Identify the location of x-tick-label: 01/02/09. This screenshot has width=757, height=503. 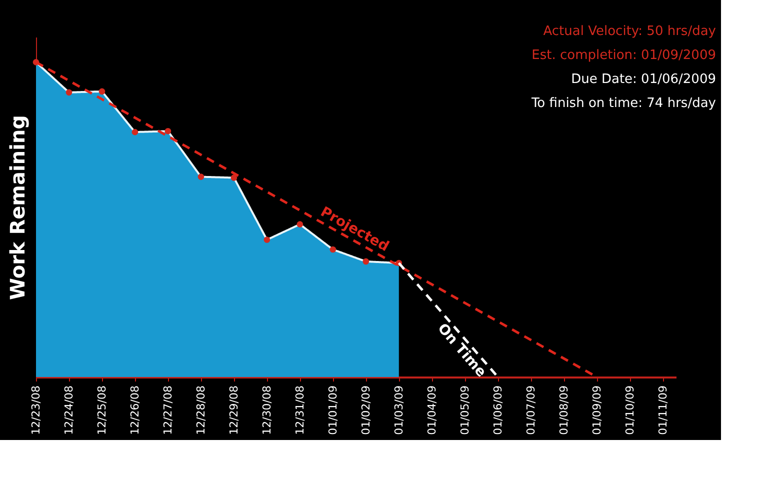
(365, 410).